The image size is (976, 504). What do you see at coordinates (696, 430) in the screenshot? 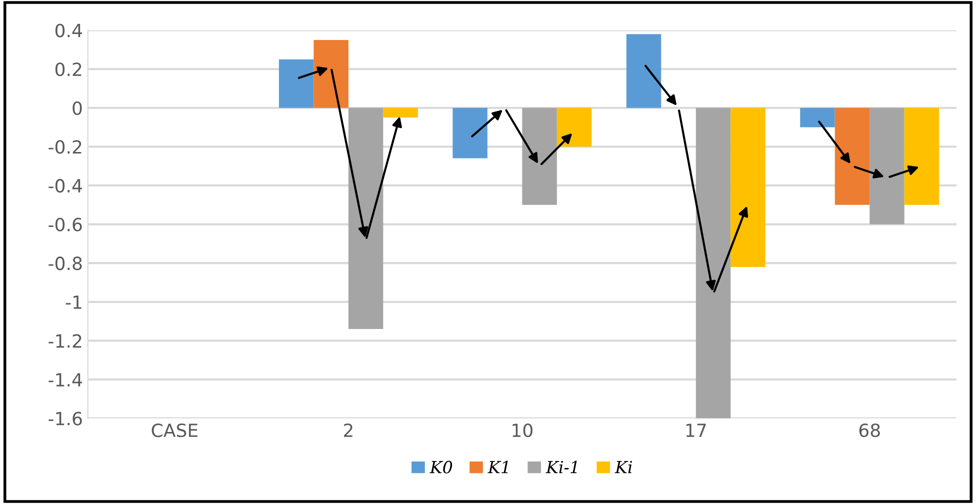
I see `x-tick-label: 17` at bounding box center [696, 430].